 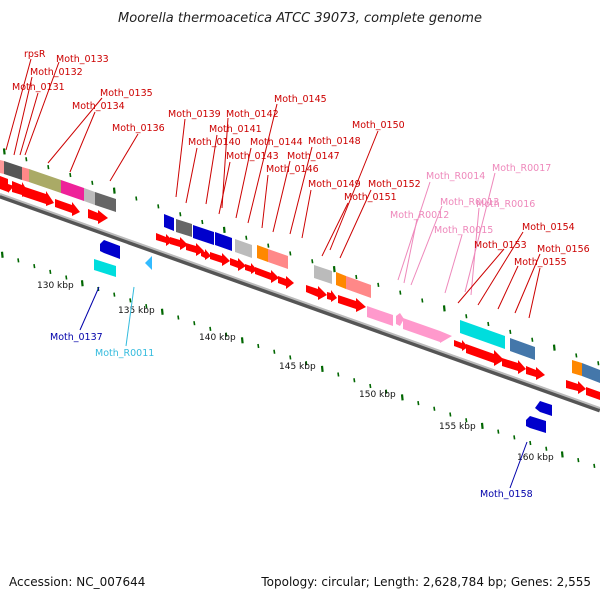 What do you see at coordinates (76, 337) in the screenshot?
I see `gene-label: Moth_0137` at bounding box center [76, 337].